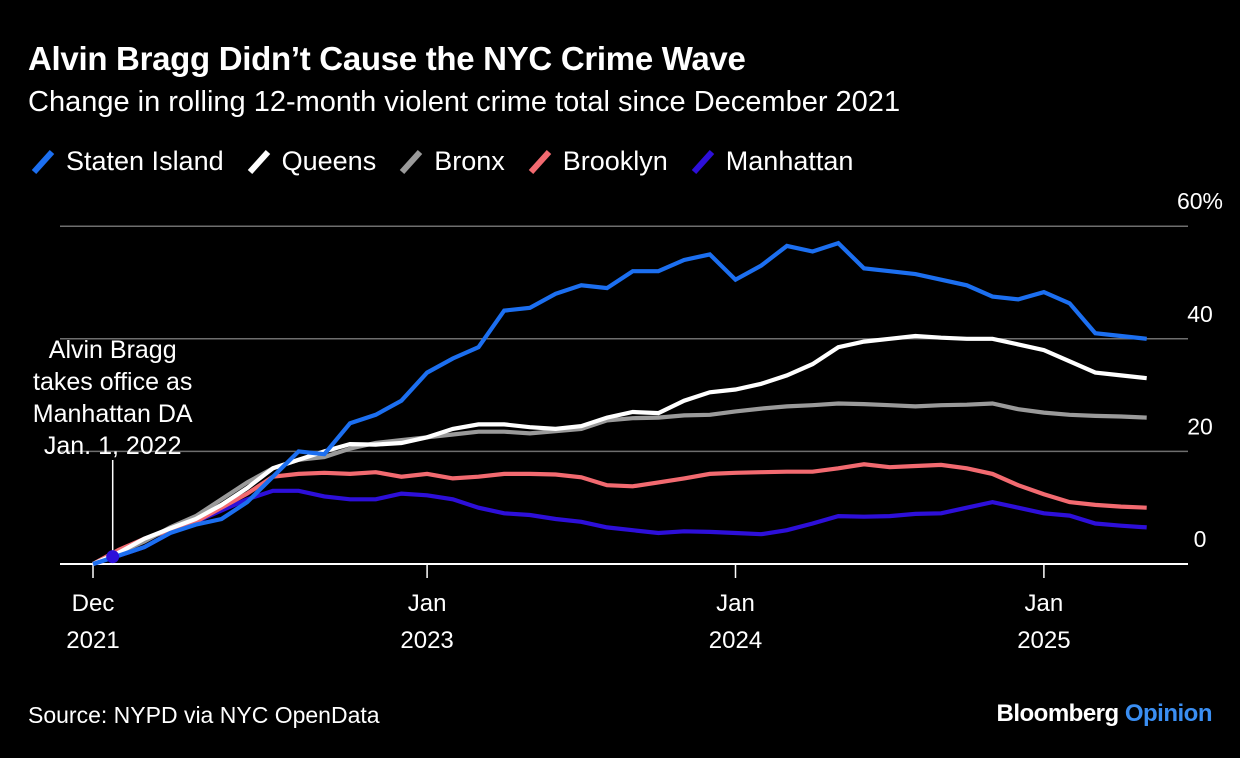 The width and height of the screenshot is (1240, 758). Describe the element at coordinates (204, 715) in the screenshot. I see `source-note: Source: NYPD via NYC OpenData` at that location.